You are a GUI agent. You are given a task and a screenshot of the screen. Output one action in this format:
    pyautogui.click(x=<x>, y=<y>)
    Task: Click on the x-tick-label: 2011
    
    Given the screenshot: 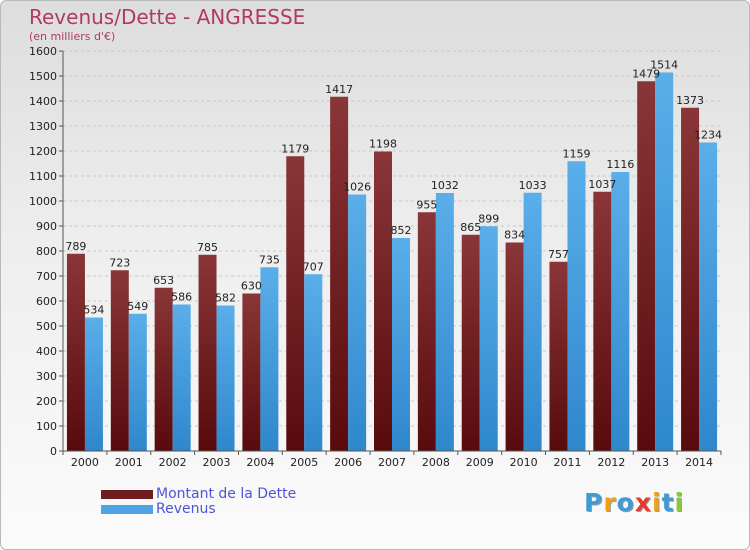 What is the action you would take?
    pyautogui.click(x=567, y=462)
    